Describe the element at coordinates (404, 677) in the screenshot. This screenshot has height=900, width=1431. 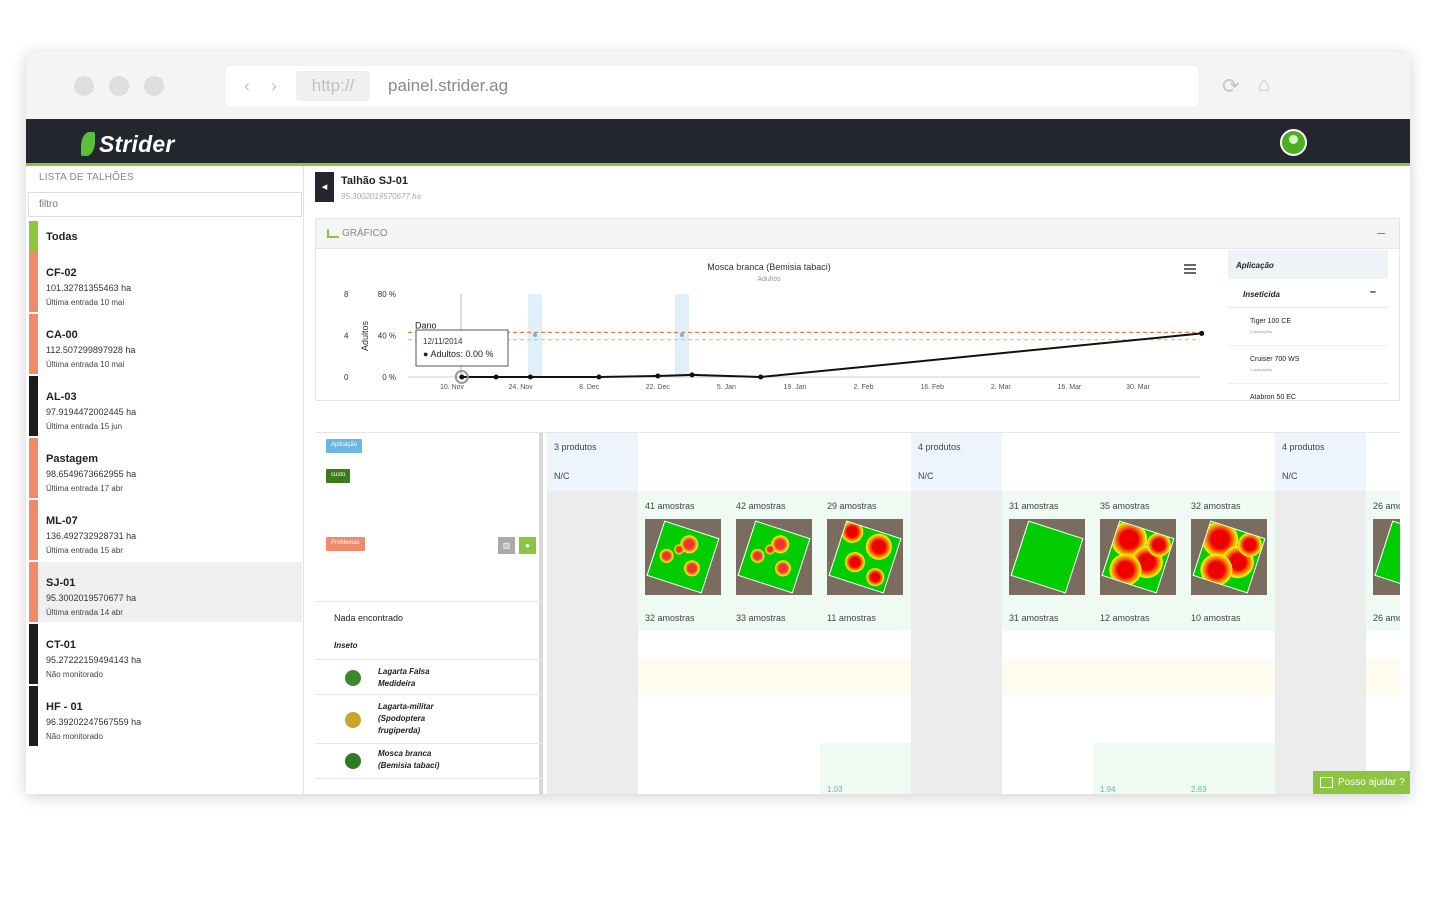
I see `pest-name: Lagarta Falsa Medideira` at that location.